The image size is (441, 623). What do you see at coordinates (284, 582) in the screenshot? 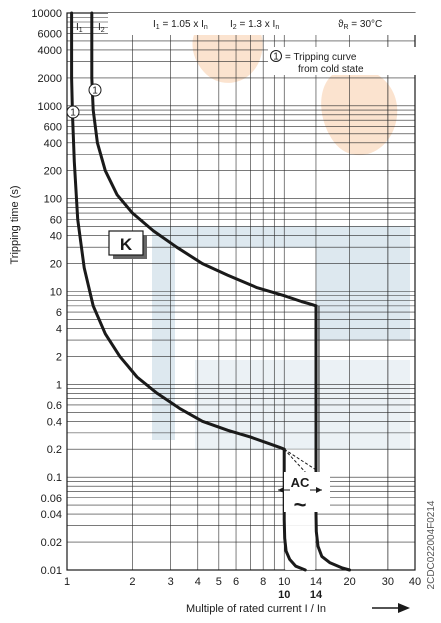
I see `x-tick-label: 10` at bounding box center [284, 582].